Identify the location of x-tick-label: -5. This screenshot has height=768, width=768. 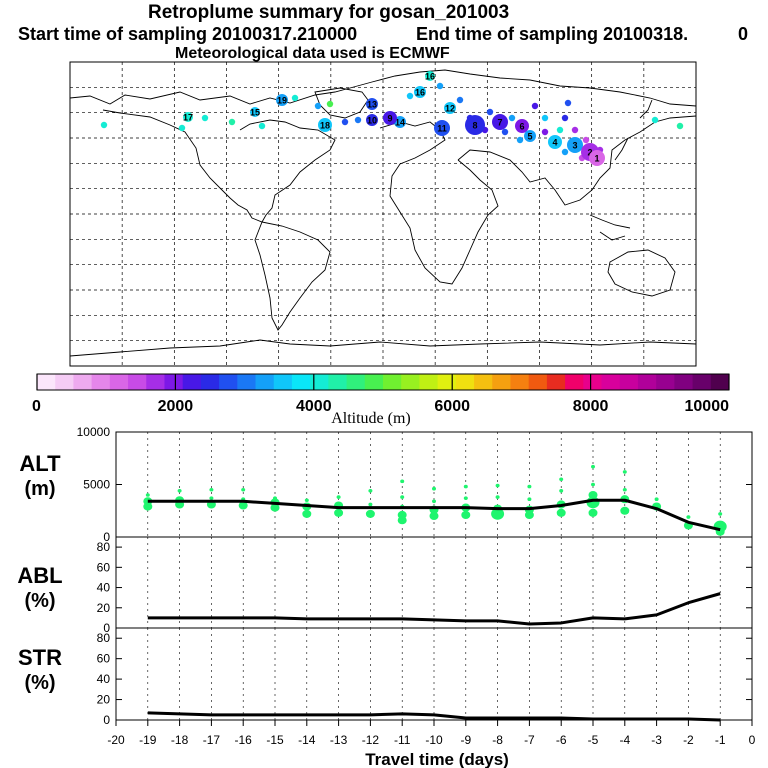
(593, 740).